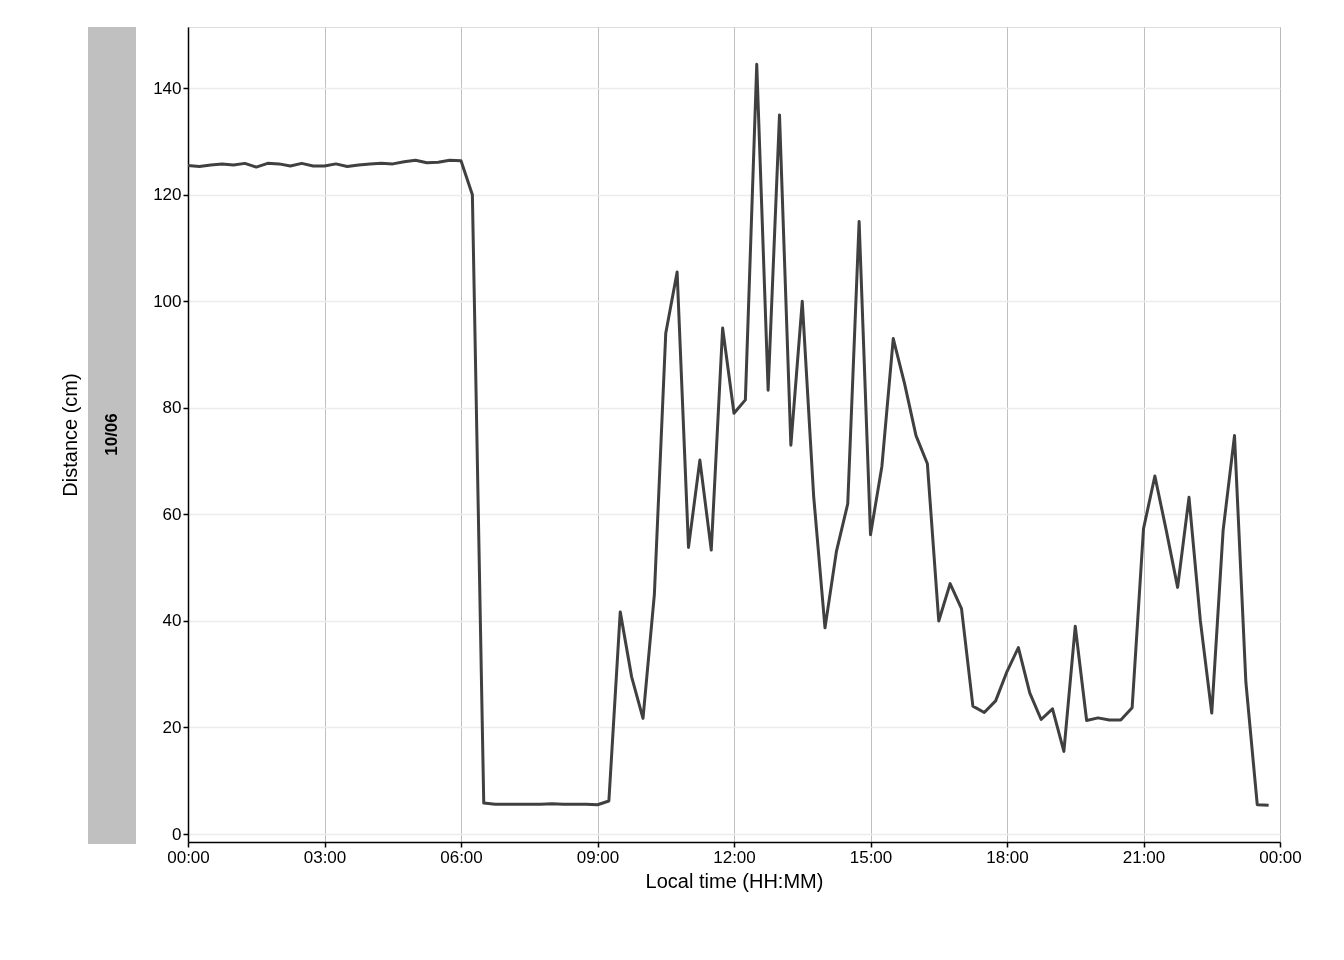 The height and width of the screenshot is (960, 1344). I want to click on y-tick-label: 100, so click(167, 301).